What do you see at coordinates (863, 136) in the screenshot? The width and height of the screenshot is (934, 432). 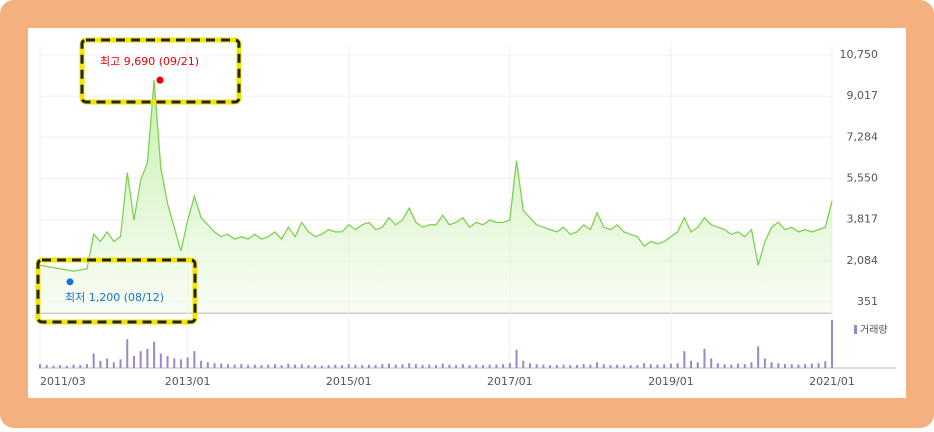 I see `y-tick-label: 7,284` at bounding box center [863, 136].